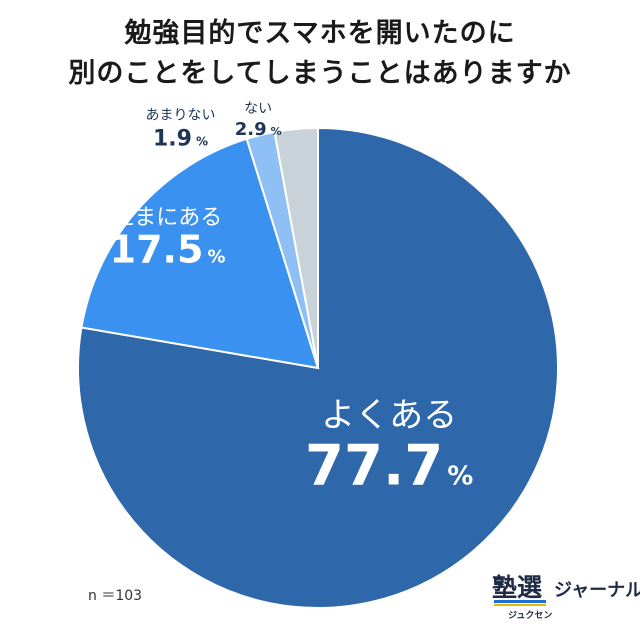 This screenshot has height=640, width=640. I want to click on chart-title: 勉強目的でスマホを開いたのに 別のことをしてしまうことはありますか, so click(320, 54).